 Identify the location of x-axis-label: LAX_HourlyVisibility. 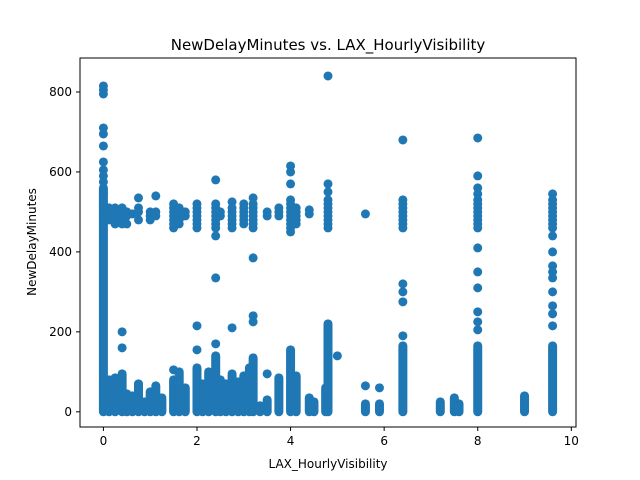
(327, 464).